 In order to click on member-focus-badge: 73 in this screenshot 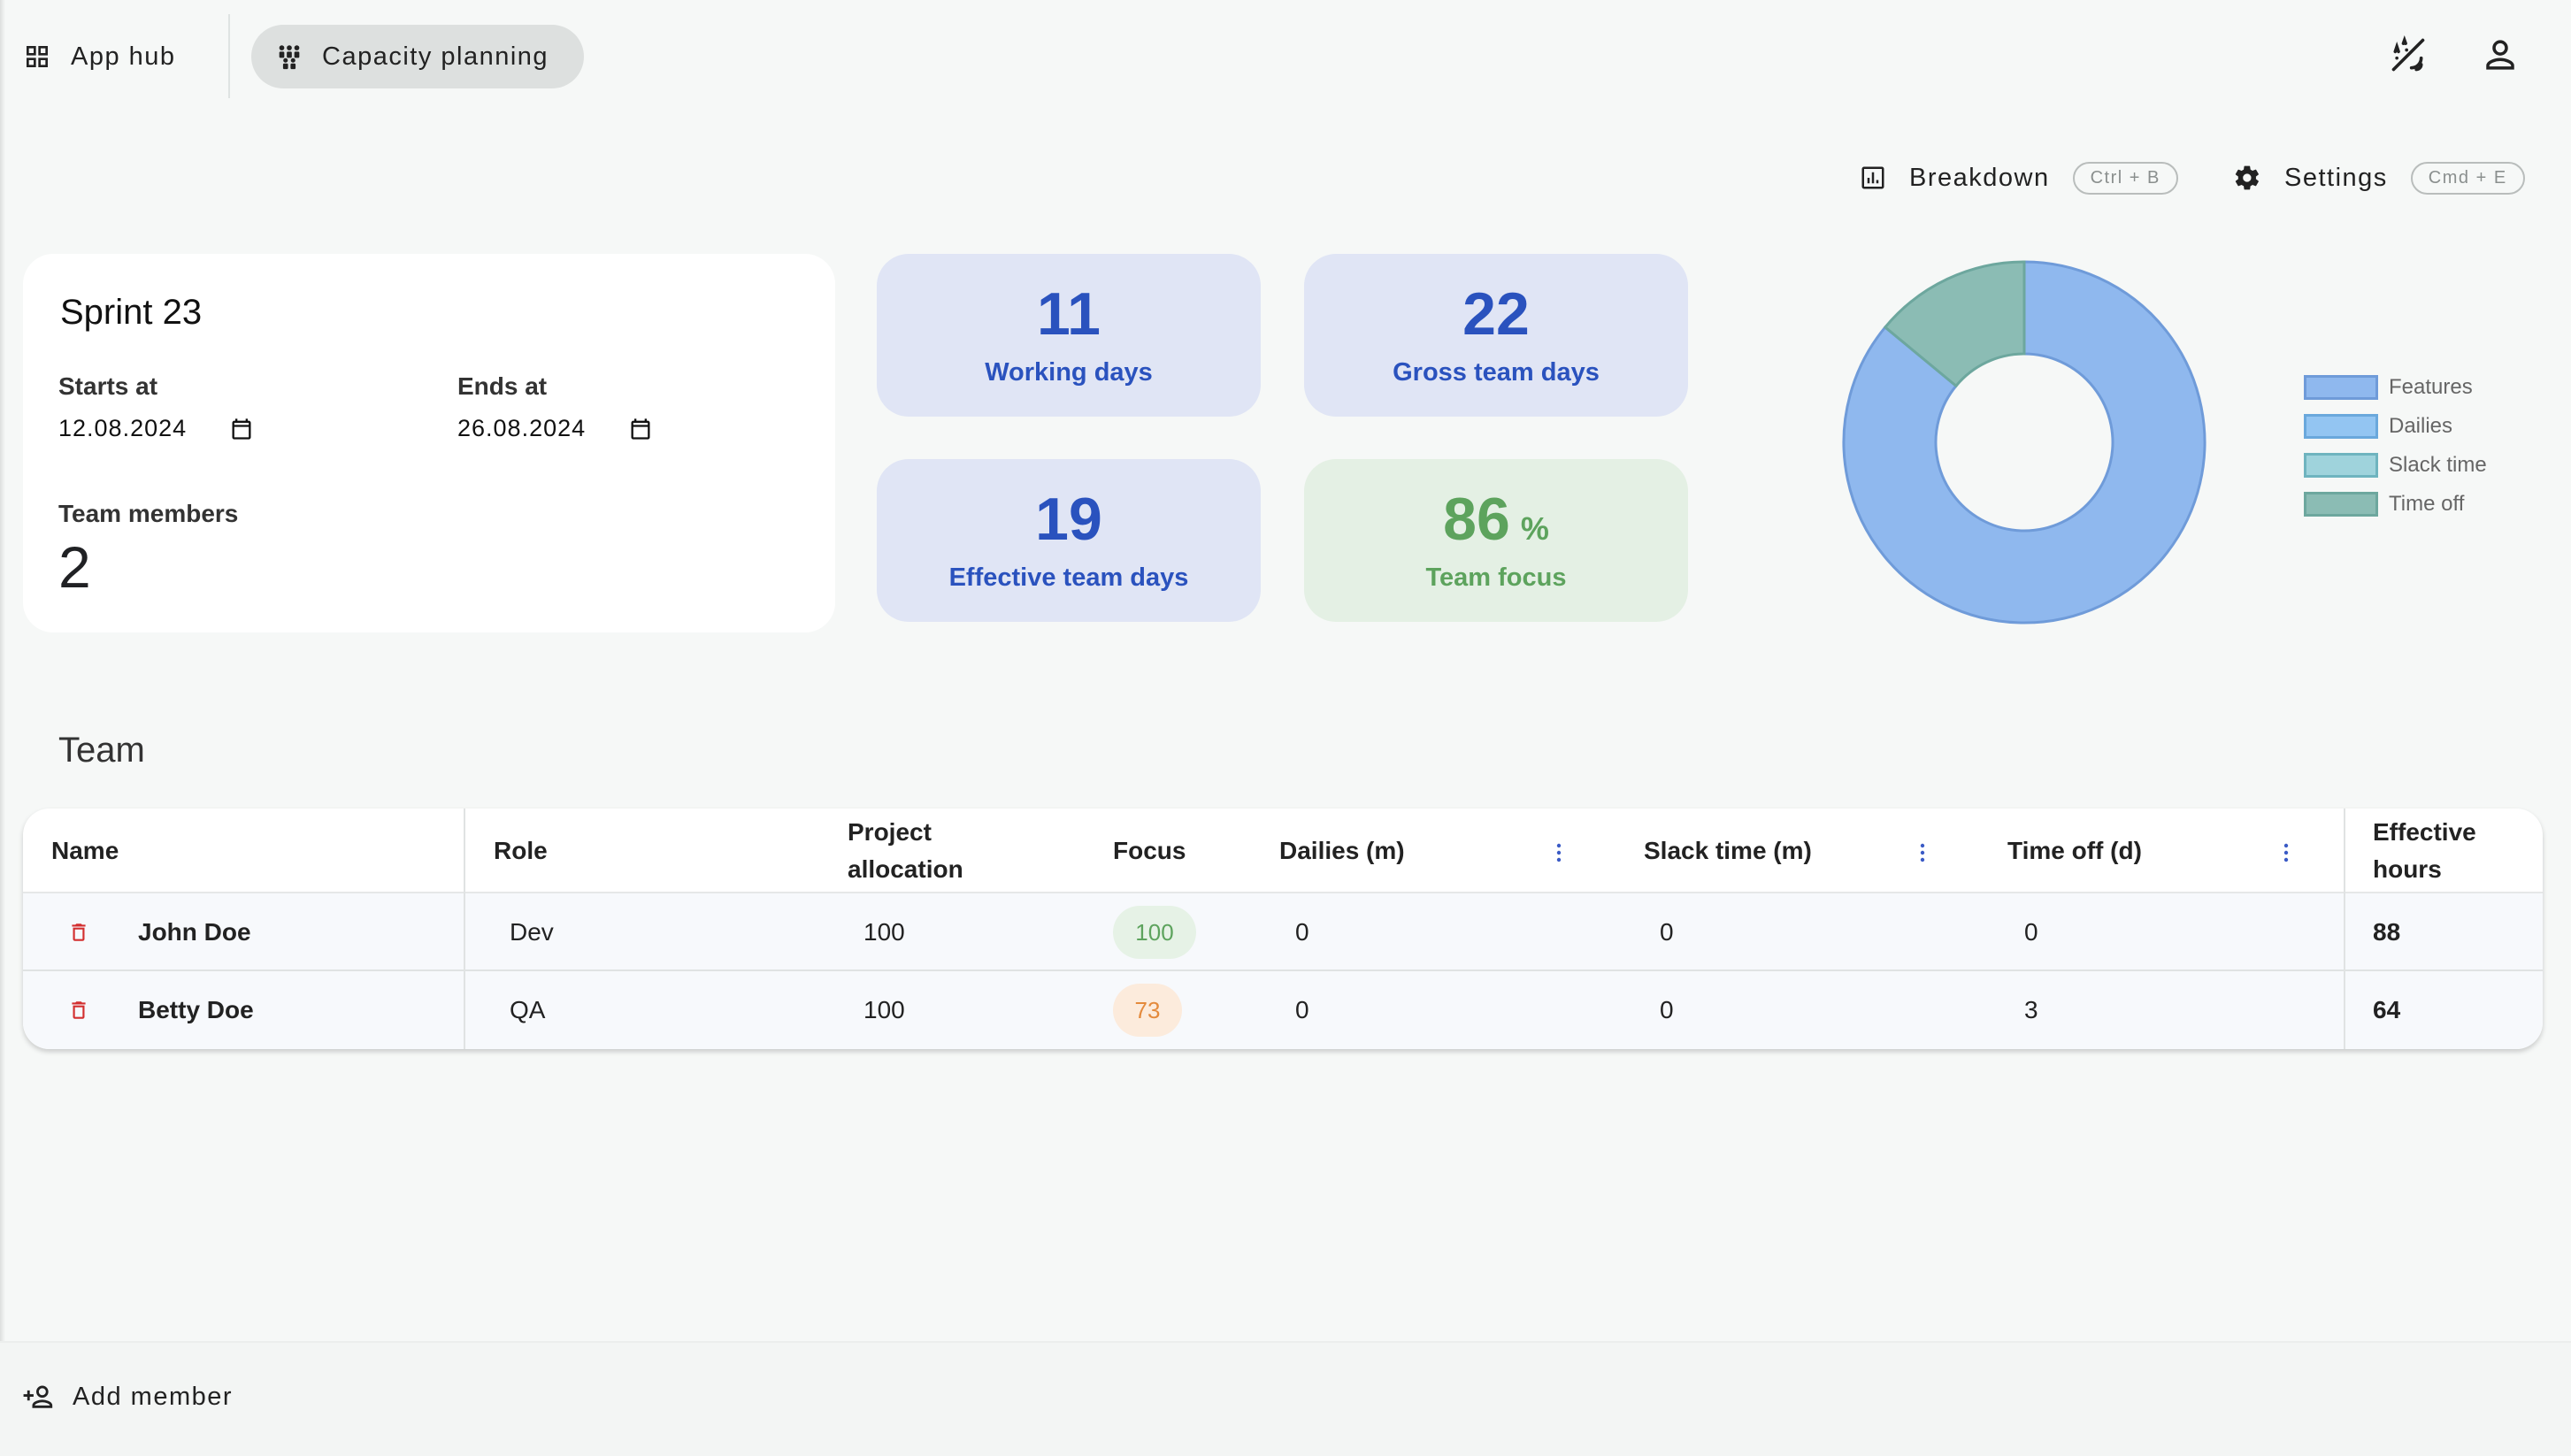, I will do `click(1147, 1010)`.